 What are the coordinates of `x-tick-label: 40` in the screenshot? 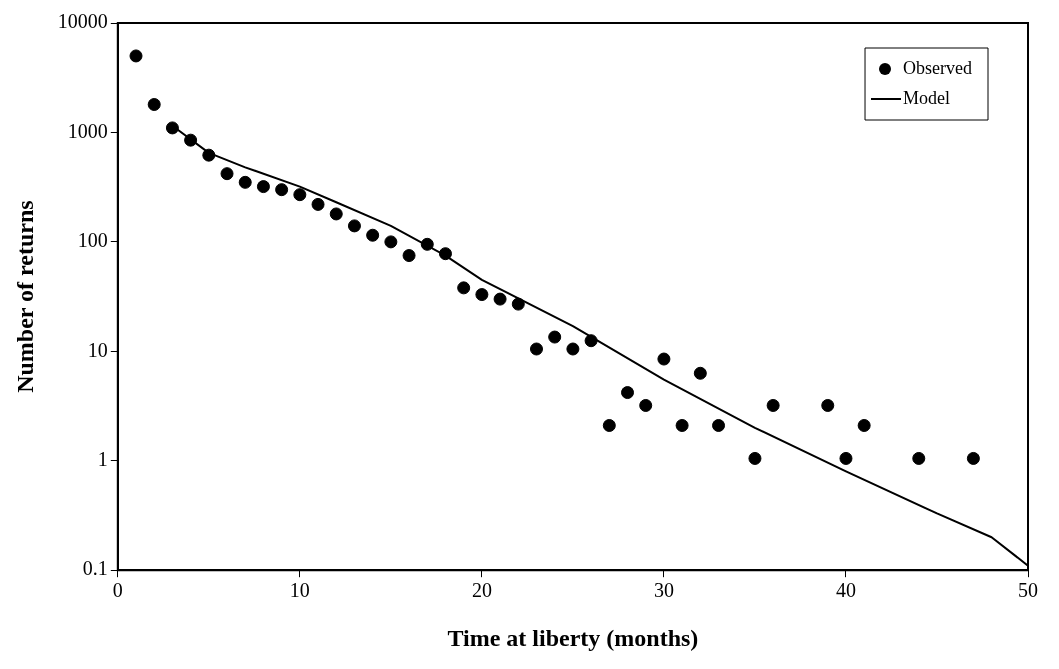 It's located at (845, 590).